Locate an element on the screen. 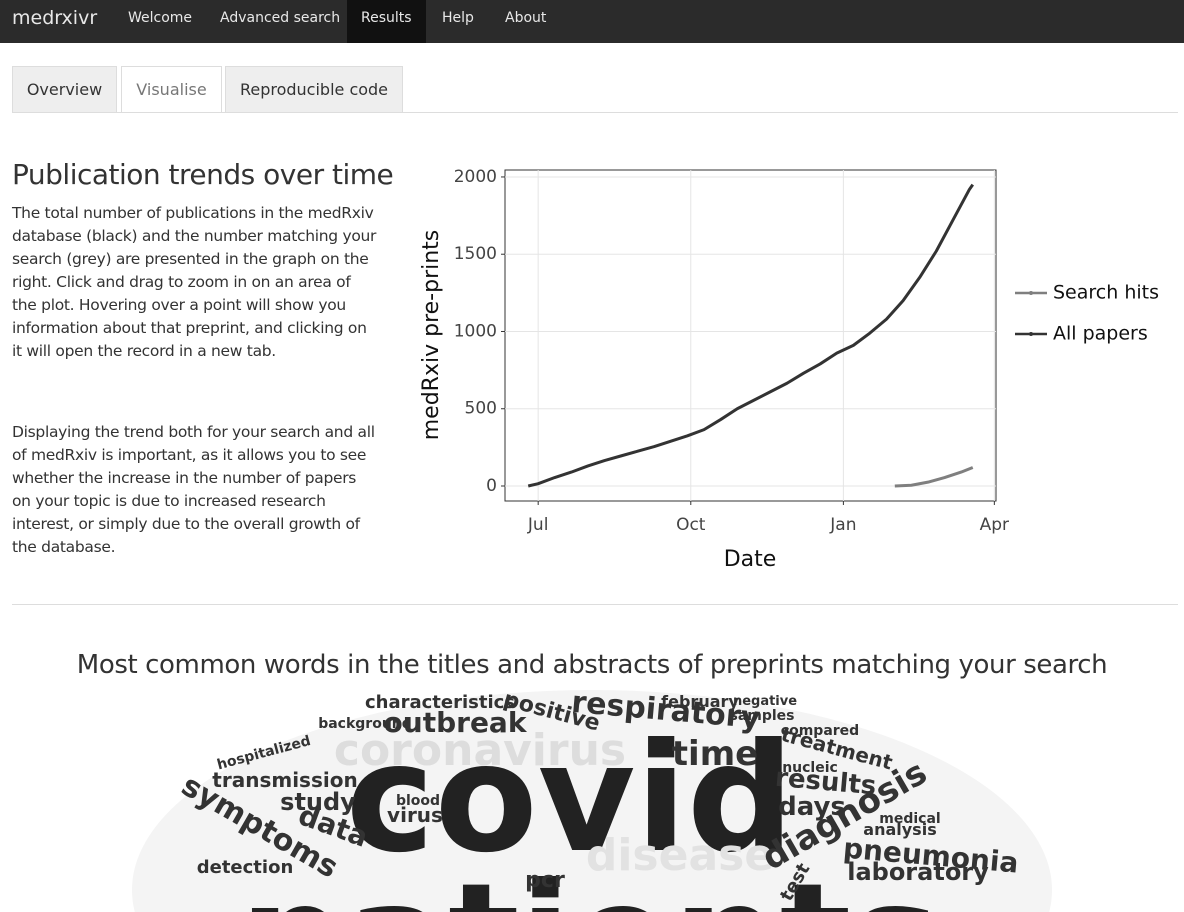 The image size is (1184, 912). y-axis-label: medRxiv pre-prints is located at coordinates (431, 335).